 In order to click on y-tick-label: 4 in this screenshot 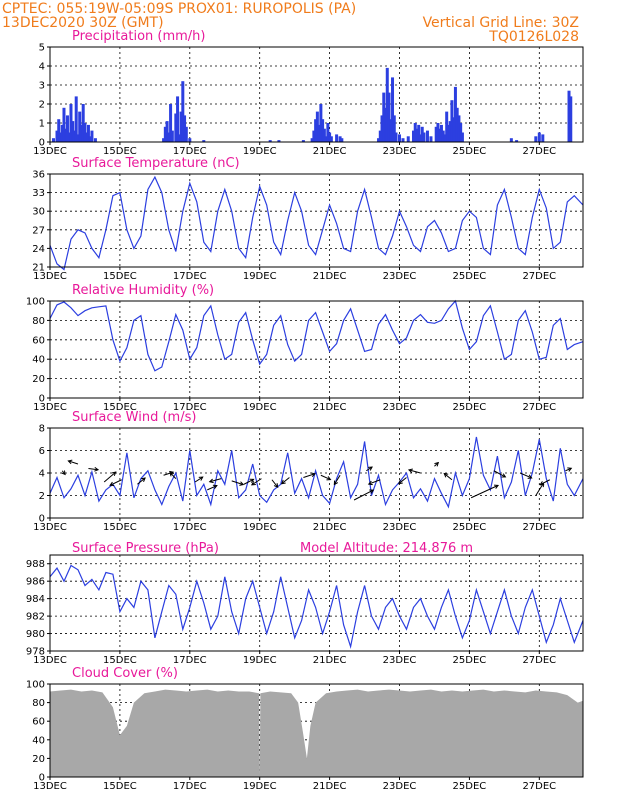, I will do `click(42, 474)`.